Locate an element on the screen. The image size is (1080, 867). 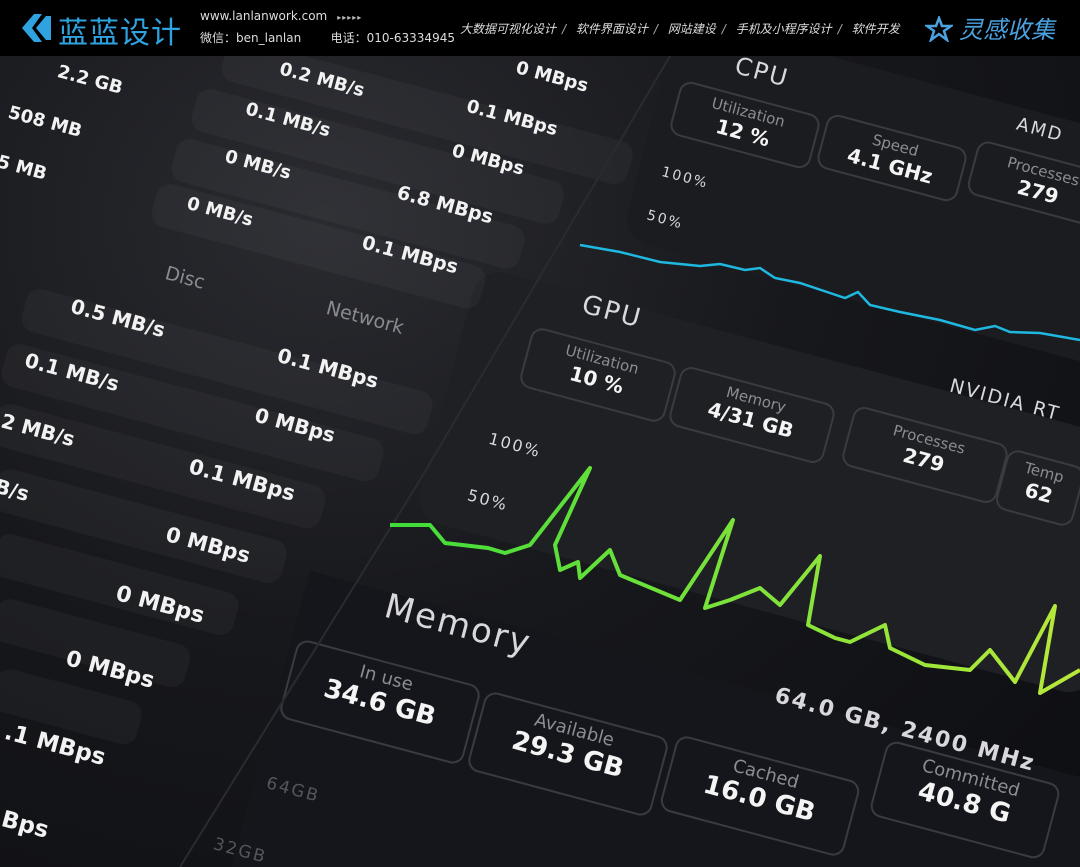
arrows-icon: ▸▸▸▸▸ is located at coordinates (350, 17).